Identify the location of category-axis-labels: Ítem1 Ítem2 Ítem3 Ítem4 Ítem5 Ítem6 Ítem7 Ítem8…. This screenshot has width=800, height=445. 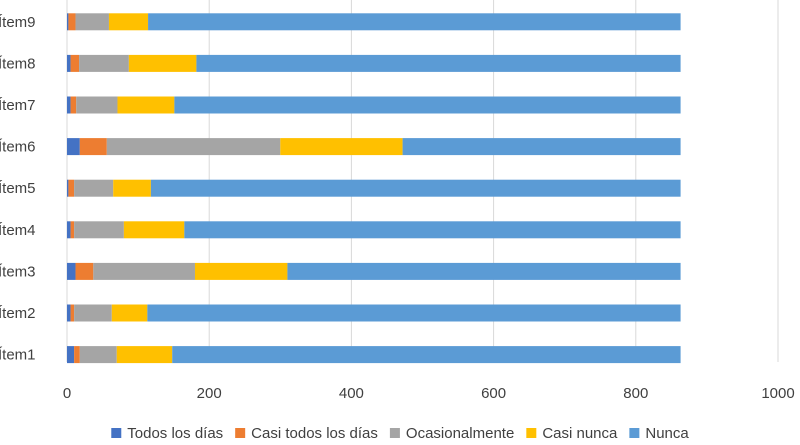
(18, 189).